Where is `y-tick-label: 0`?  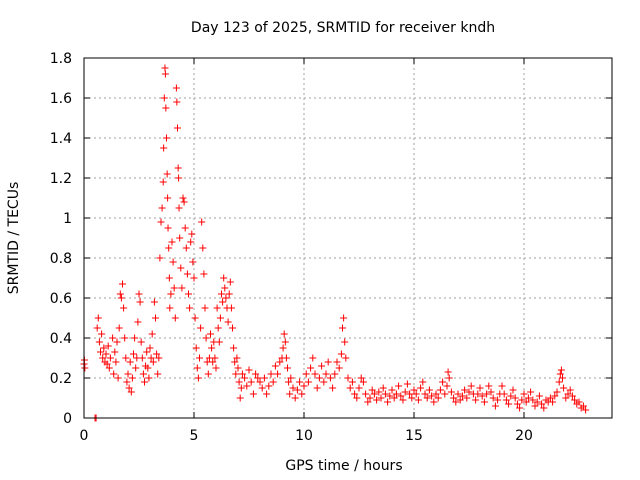 y-tick-label: 0 is located at coordinates (67, 419).